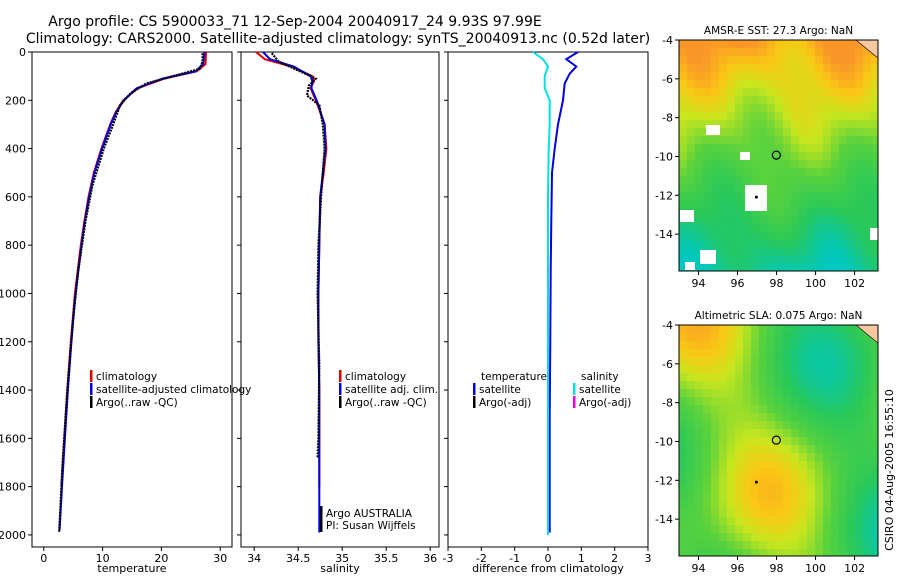  What do you see at coordinates (664, 156) in the screenshot?
I see `y-tick-label: -10` at bounding box center [664, 156].